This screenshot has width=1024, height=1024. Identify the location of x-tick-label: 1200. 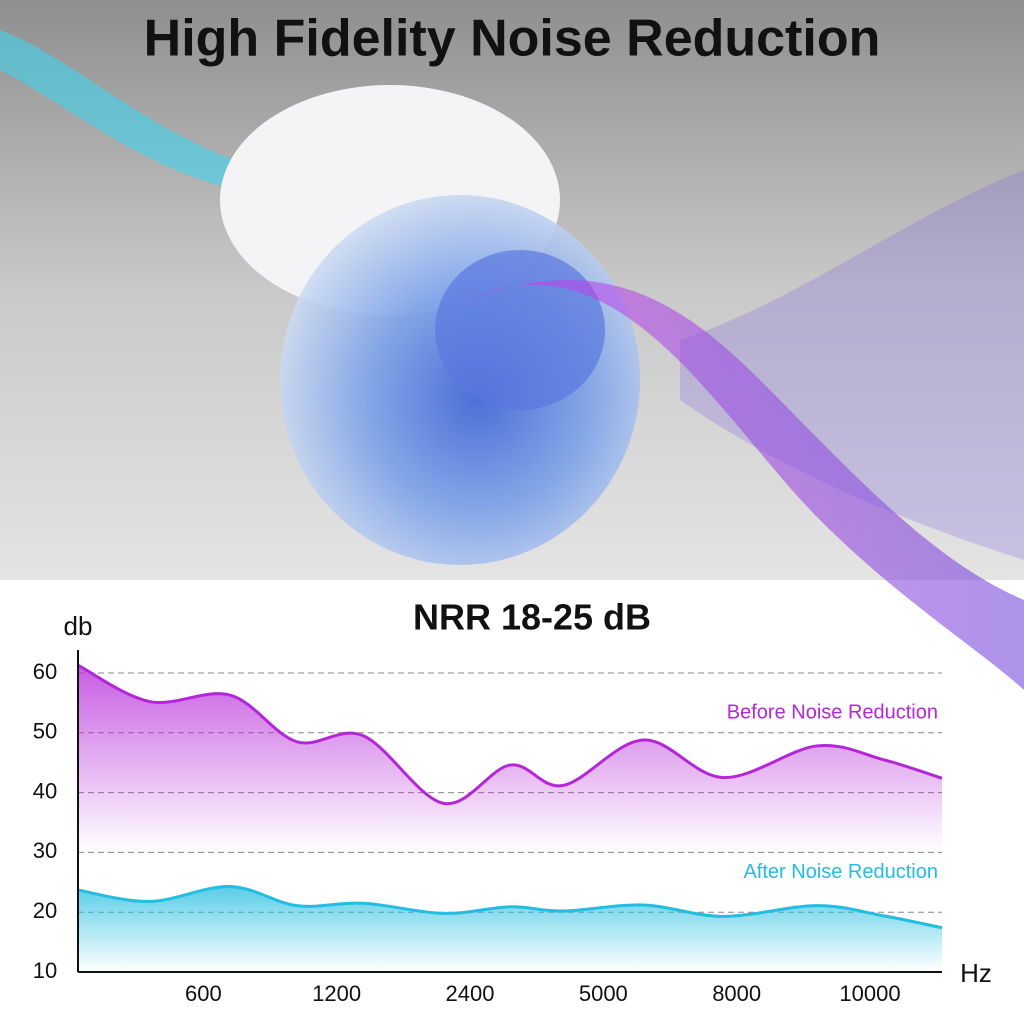
(336, 993).